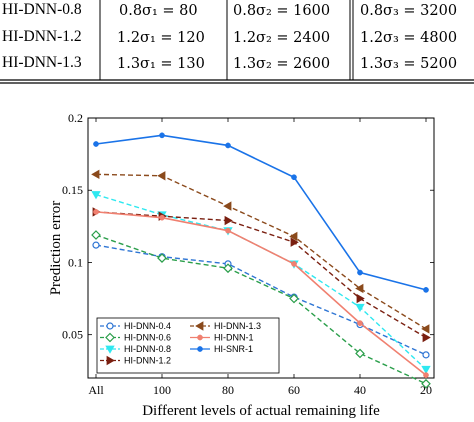 The height and width of the screenshot is (422, 474). Describe the element at coordinates (426, 390) in the screenshot. I see `x-tick-label: 20` at that location.